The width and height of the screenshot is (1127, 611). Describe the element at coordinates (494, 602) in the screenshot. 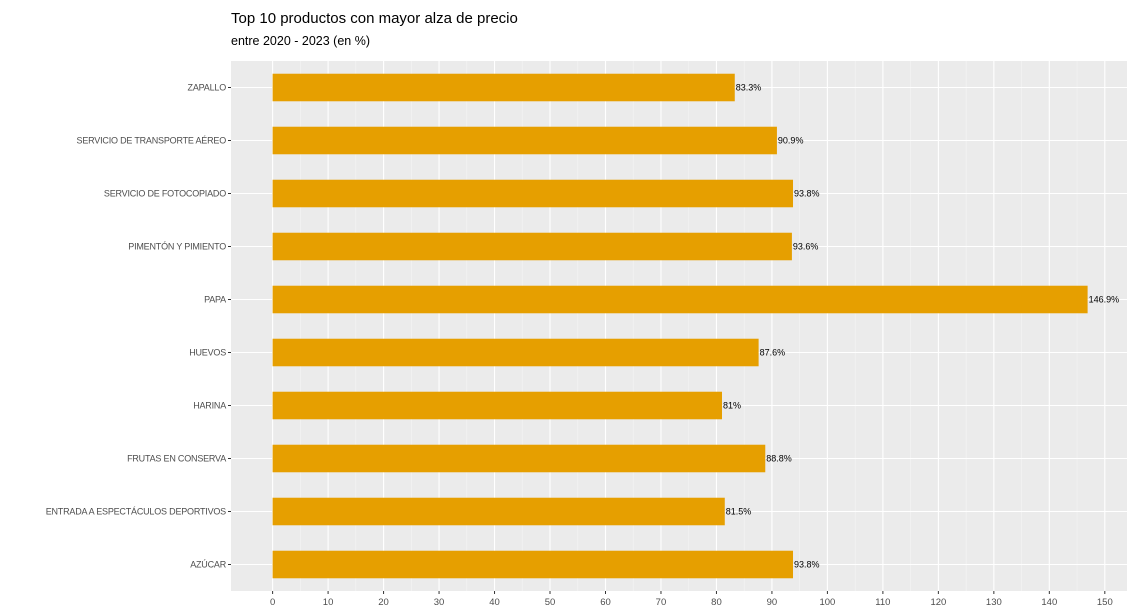

I see `x-tick-label: 40` at that location.